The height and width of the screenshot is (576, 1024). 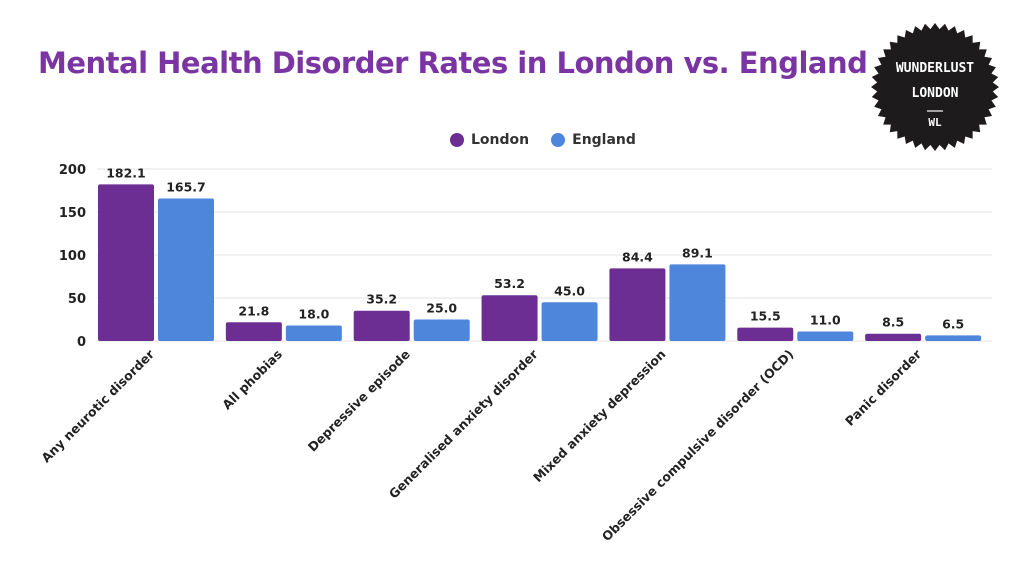 I want to click on x-category-label: Depressive episode, so click(x=359, y=401).